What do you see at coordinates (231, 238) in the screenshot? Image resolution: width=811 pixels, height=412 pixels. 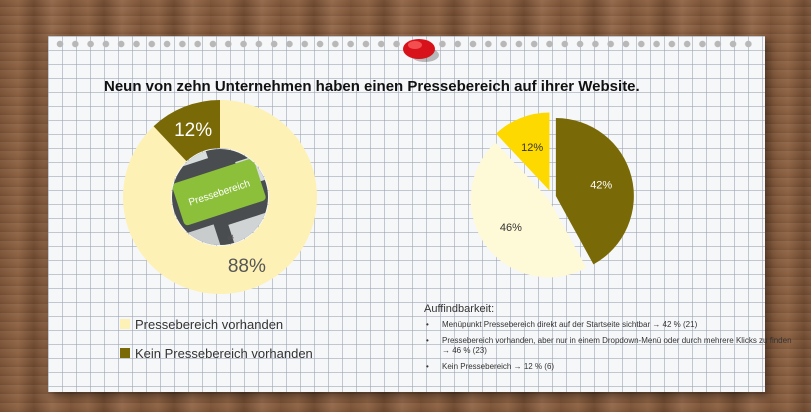 I see `key-small-label: alt` at bounding box center [231, 238].